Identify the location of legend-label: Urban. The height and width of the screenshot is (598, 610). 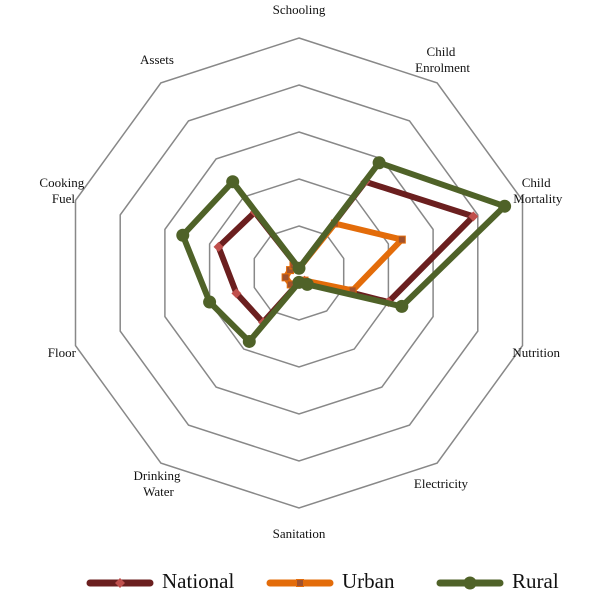
(368, 581).